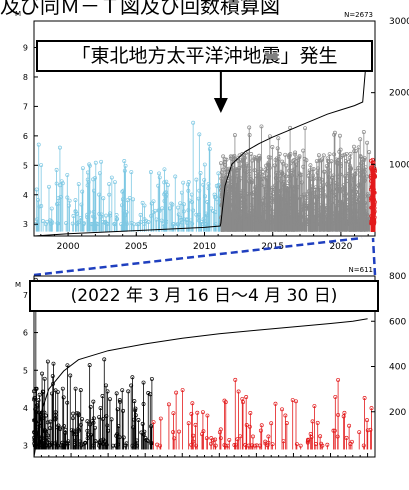 The width and height of the screenshot is (409, 490). What do you see at coordinates (25, 136) in the screenshot?
I see `y-tick-label-top: 6` at bounding box center [25, 136].